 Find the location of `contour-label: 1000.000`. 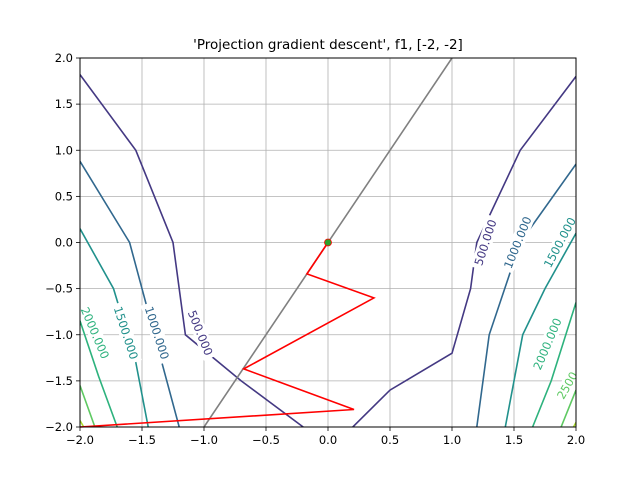

contour-label: 1000.000 is located at coordinates (157, 333).